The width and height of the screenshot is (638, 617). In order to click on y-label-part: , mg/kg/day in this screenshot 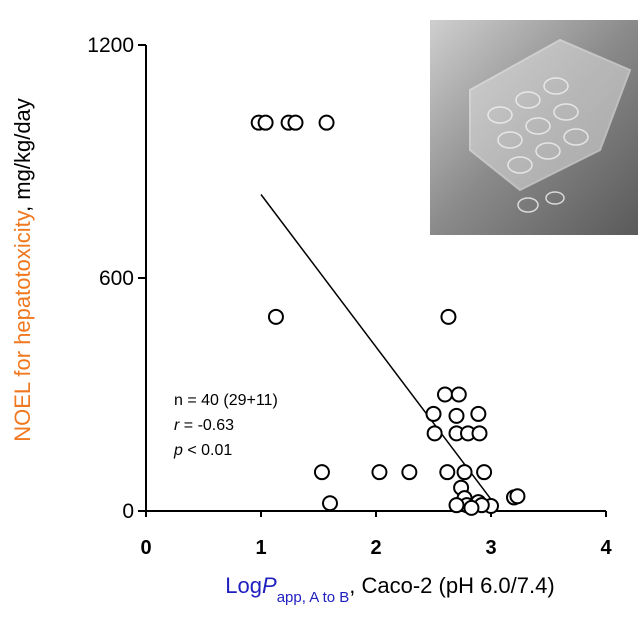, I will do `click(22, 155)`.